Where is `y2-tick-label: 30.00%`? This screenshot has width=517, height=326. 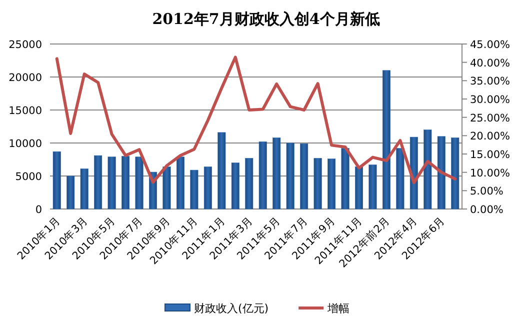
y2-tick-label: 30.00% is located at coordinates (490, 100).